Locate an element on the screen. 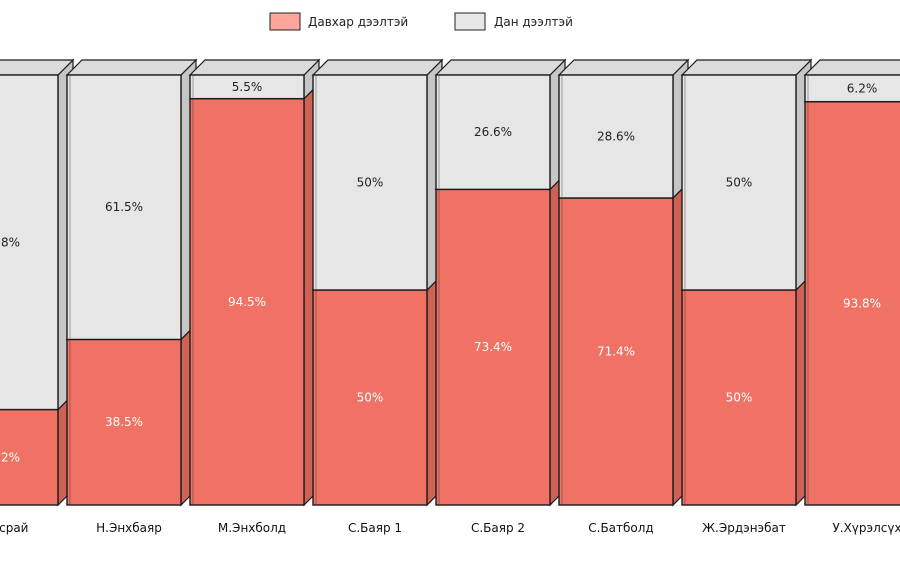 Image resolution: width=900 pixels, height=568 pixels. data-label: 94.5% is located at coordinates (247, 302).